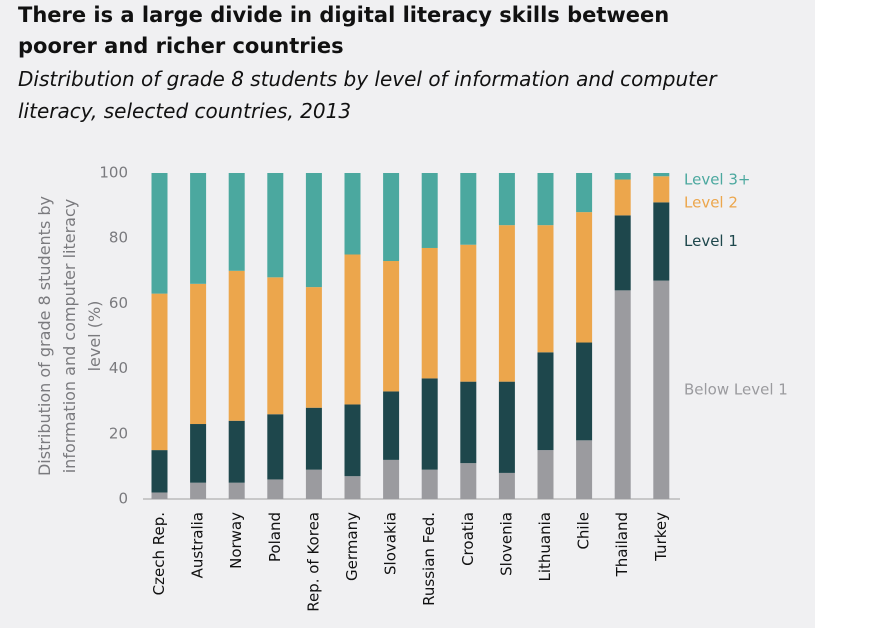 This screenshot has height=628, width=893. What do you see at coordinates (584, 531) in the screenshot?
I see `x-tick-label: Chile` at bounding box center [584, 531].